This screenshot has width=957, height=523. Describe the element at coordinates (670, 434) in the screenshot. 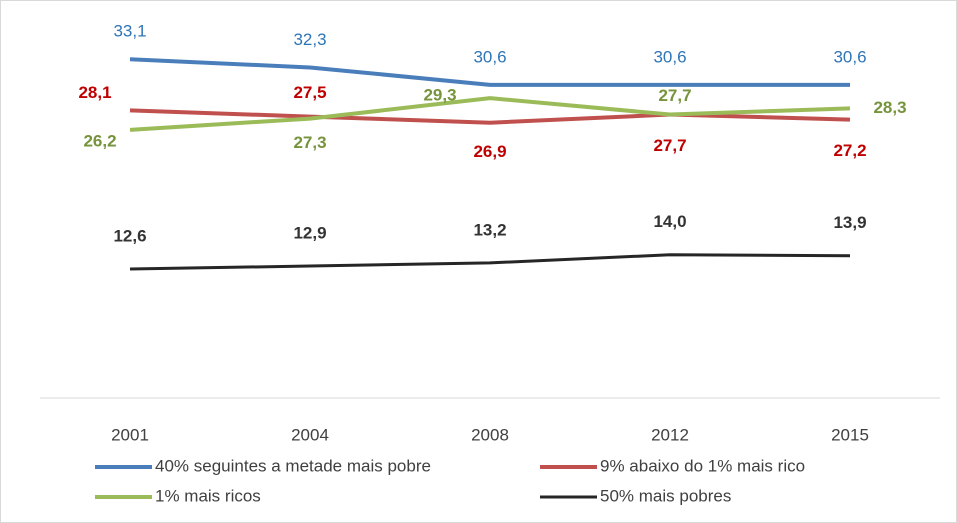

I see `x-tick-label: 2012` at that location.